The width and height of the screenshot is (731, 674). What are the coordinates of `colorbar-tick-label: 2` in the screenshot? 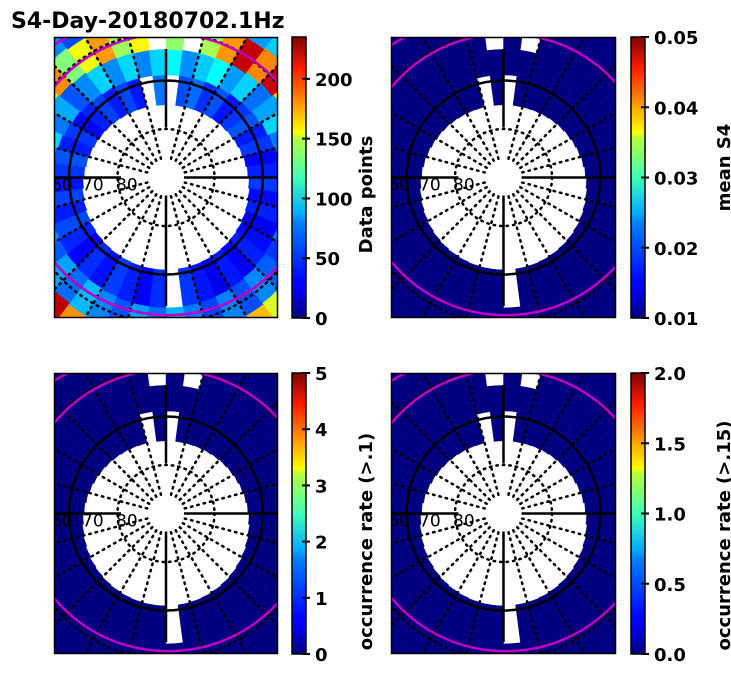 It's located at (321, 543).